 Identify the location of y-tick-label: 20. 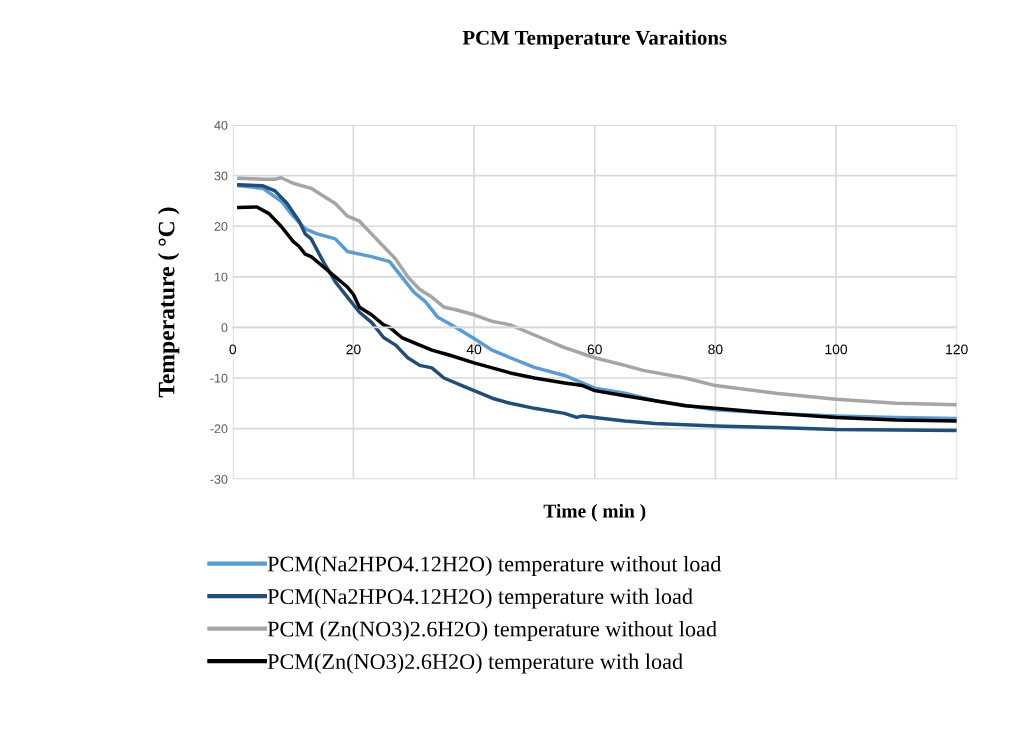
(221, 226).